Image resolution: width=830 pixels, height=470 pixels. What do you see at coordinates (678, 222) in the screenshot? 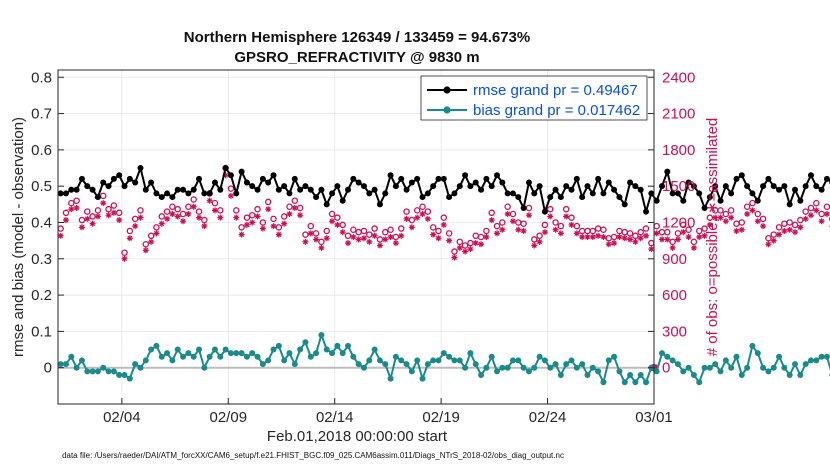
I see `y2-tick-label: 1200` at bounding box center [678, 222].